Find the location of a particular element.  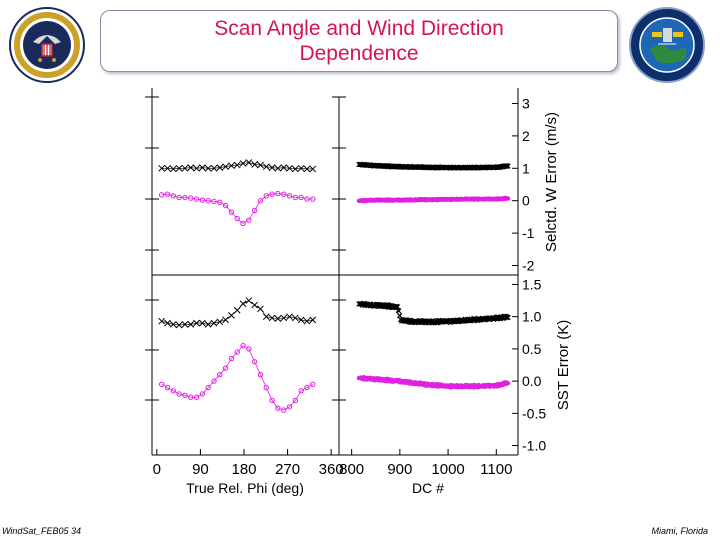

x-tick-label-left: 0 is located at coordinates (157, 469).